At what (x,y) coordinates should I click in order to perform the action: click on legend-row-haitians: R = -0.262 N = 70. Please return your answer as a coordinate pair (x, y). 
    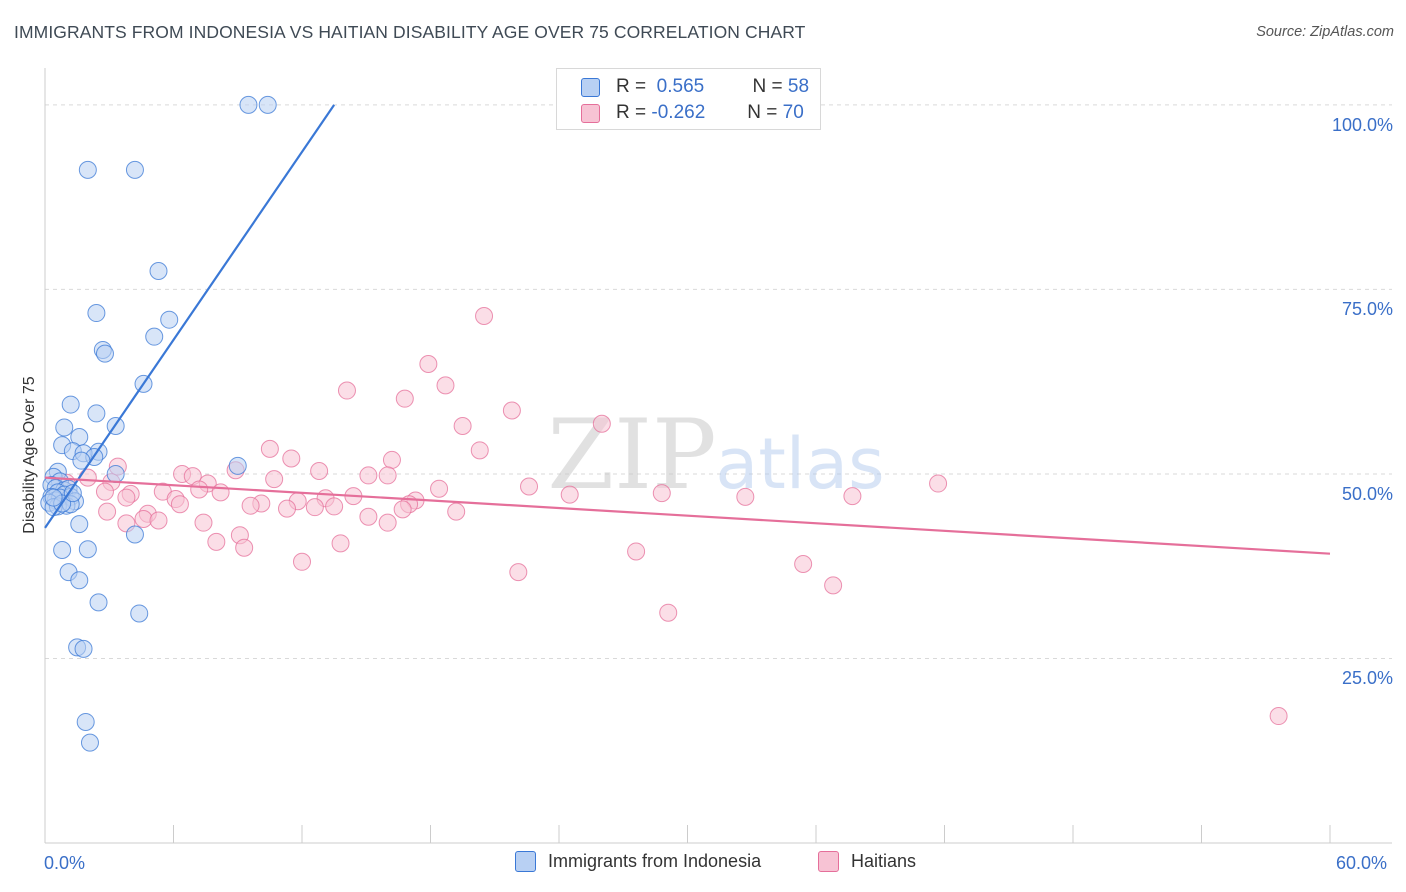
    Looking at the image, I should click on (692, 113).